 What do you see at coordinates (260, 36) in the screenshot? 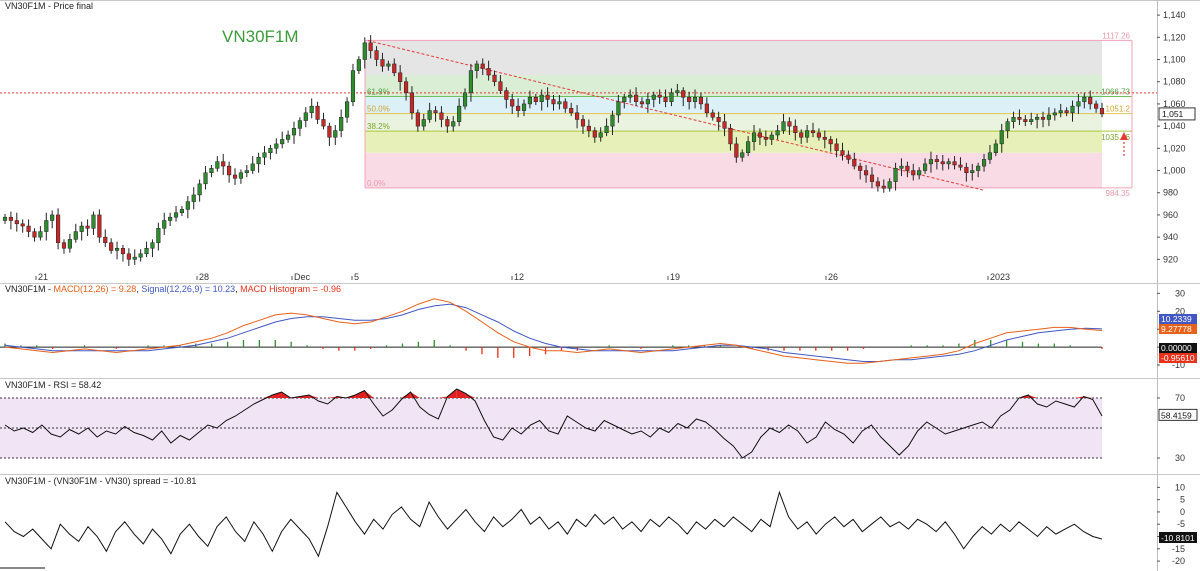
I see `symbol-label: VN30F1M` at bounding box center [260, 36].